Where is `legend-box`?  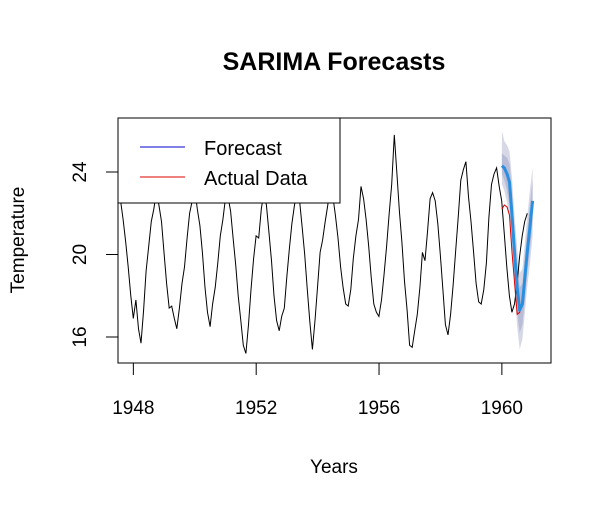
legend-box is located at coordinates (229, 160).